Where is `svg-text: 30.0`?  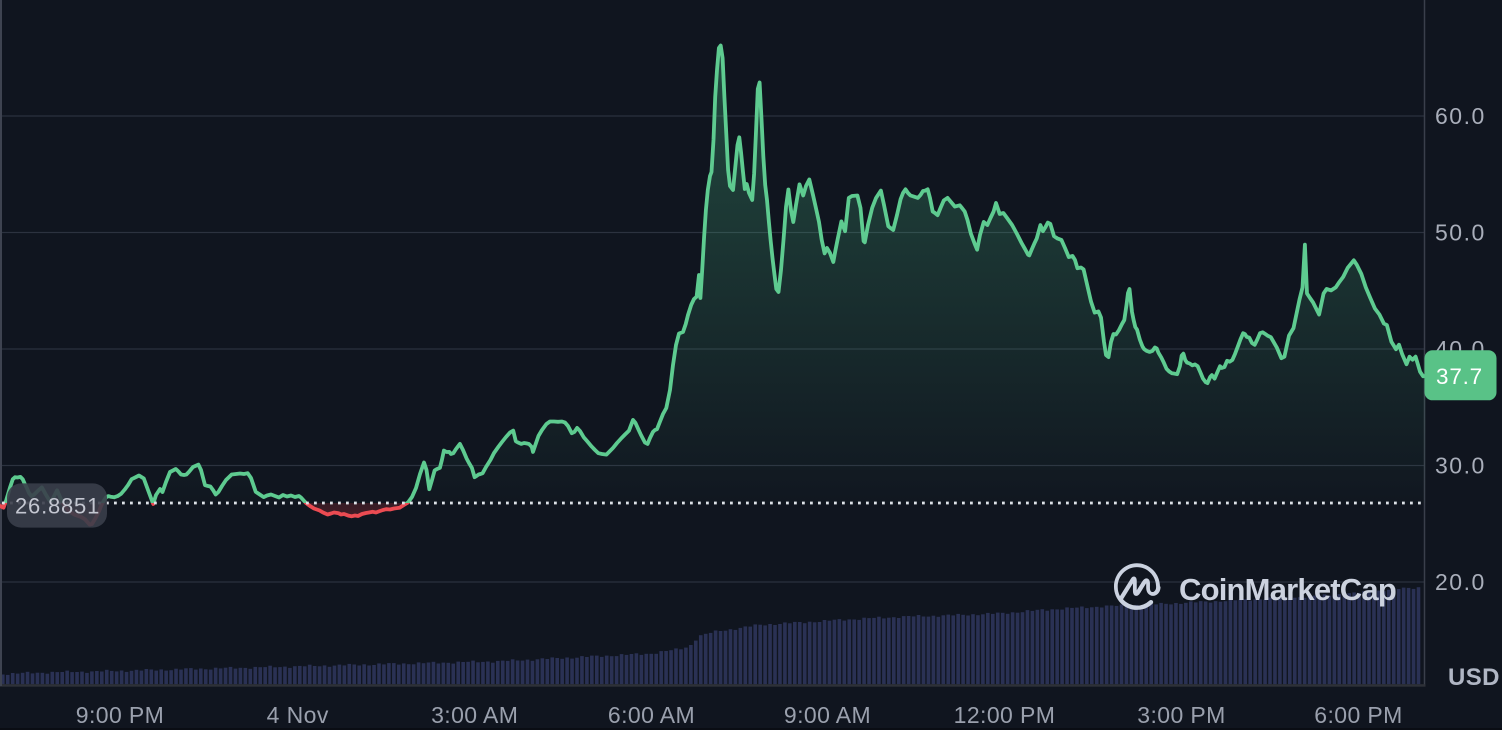 svg-text: 30.0 is located at coordinates (1460, 466).